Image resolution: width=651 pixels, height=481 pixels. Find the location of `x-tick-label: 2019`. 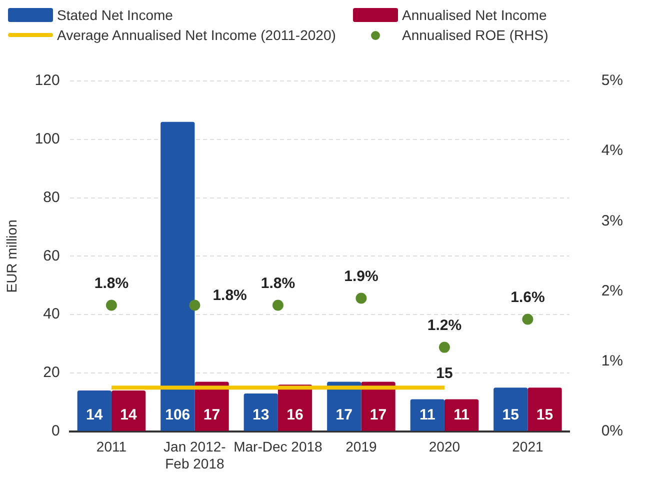

x-tick-label: 2019 is located at coordinates (361, 446).